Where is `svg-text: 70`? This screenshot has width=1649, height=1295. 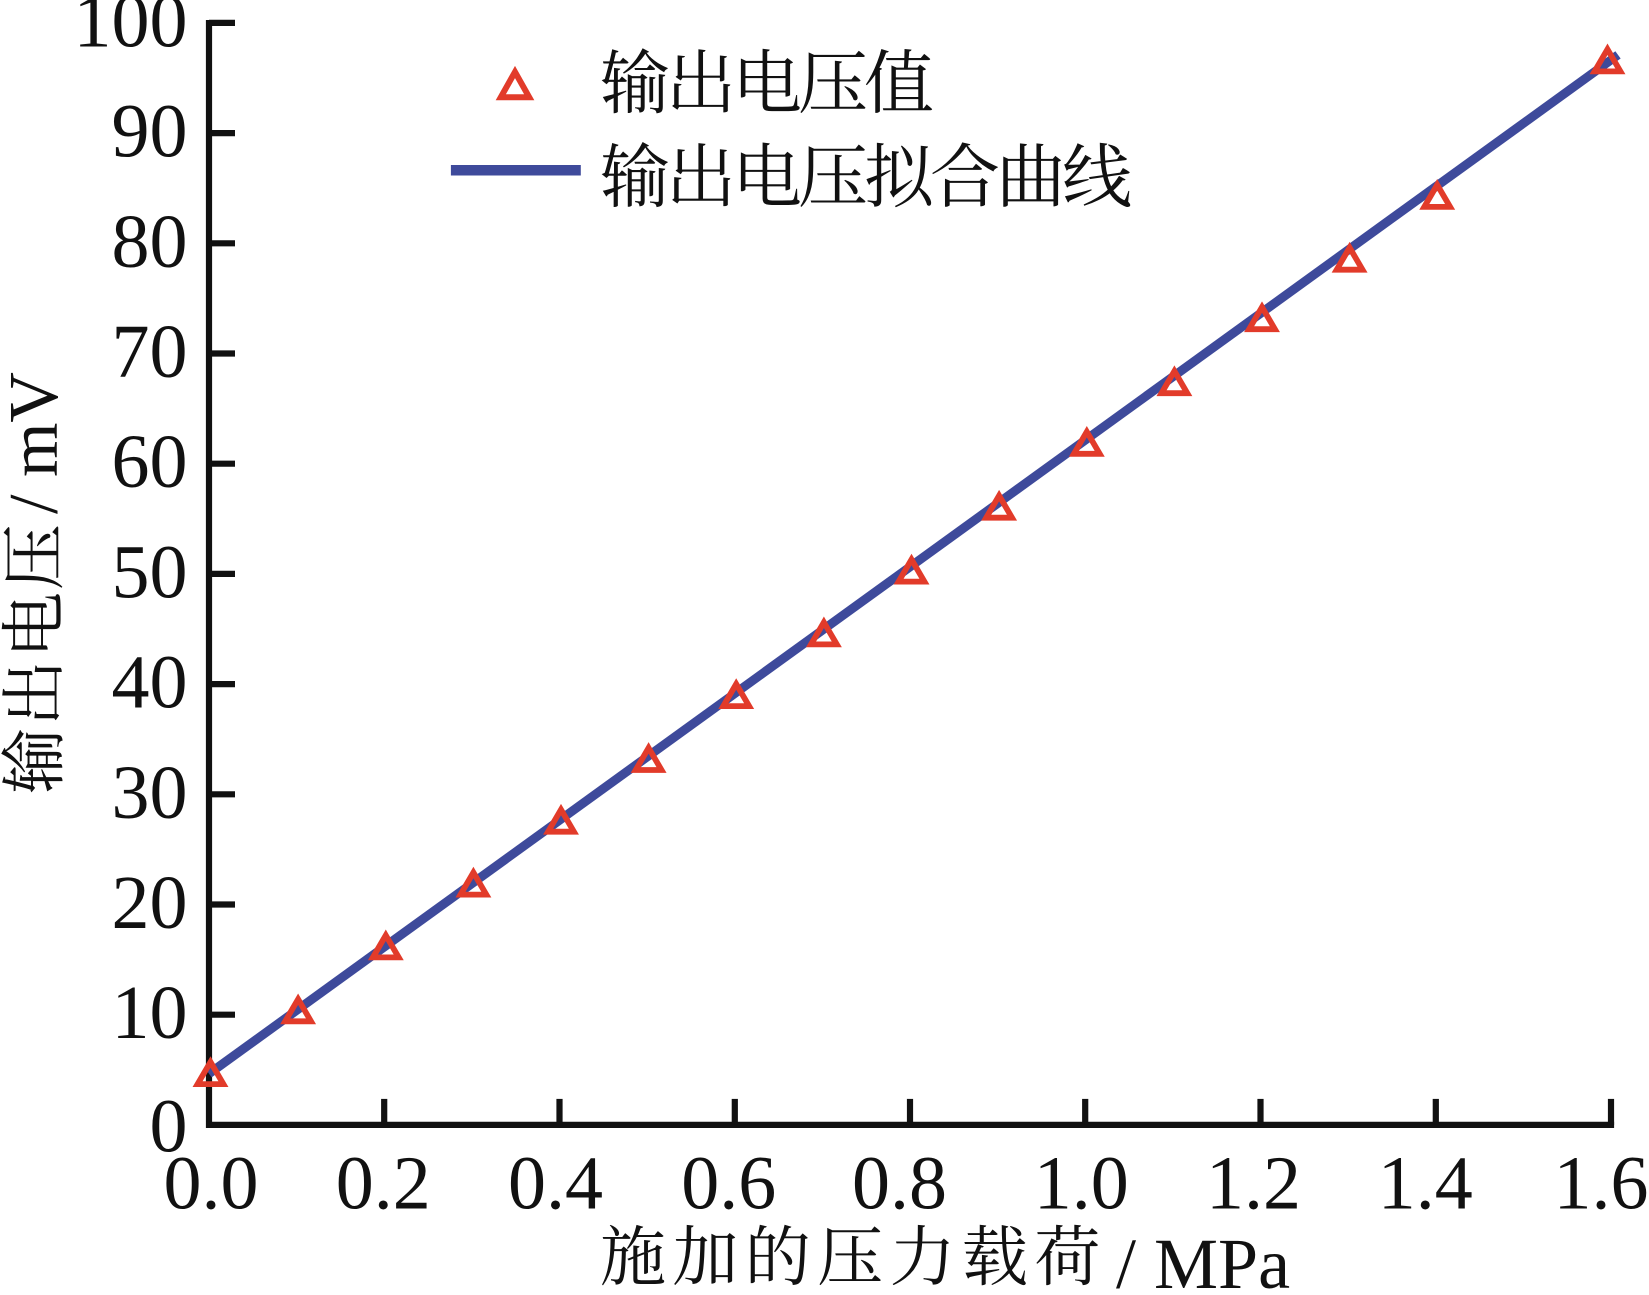 svg-text: 70 is located at coordinates (150, 352).